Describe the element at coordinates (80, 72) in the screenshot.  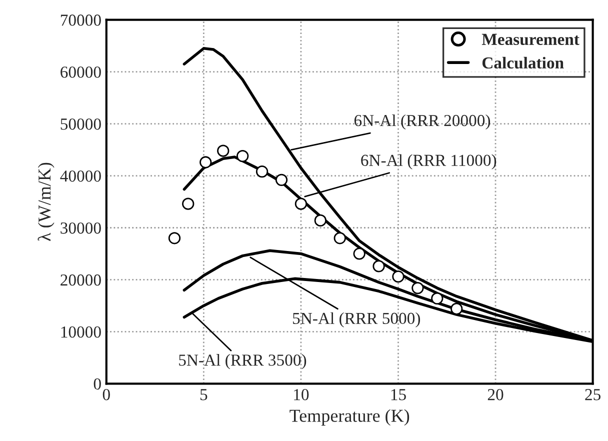
I see `y-tick-label: 60000` at that location.